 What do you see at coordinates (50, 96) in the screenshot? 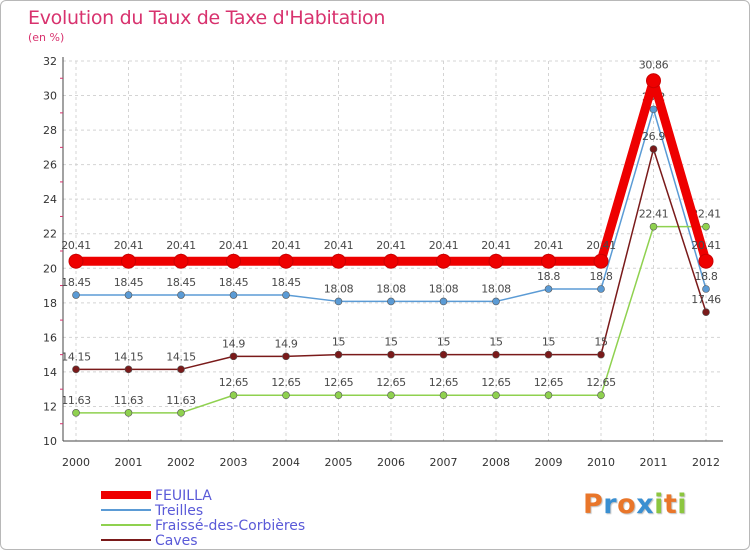
I see `y-tick-label: 30` at bounding box center [50, 96].